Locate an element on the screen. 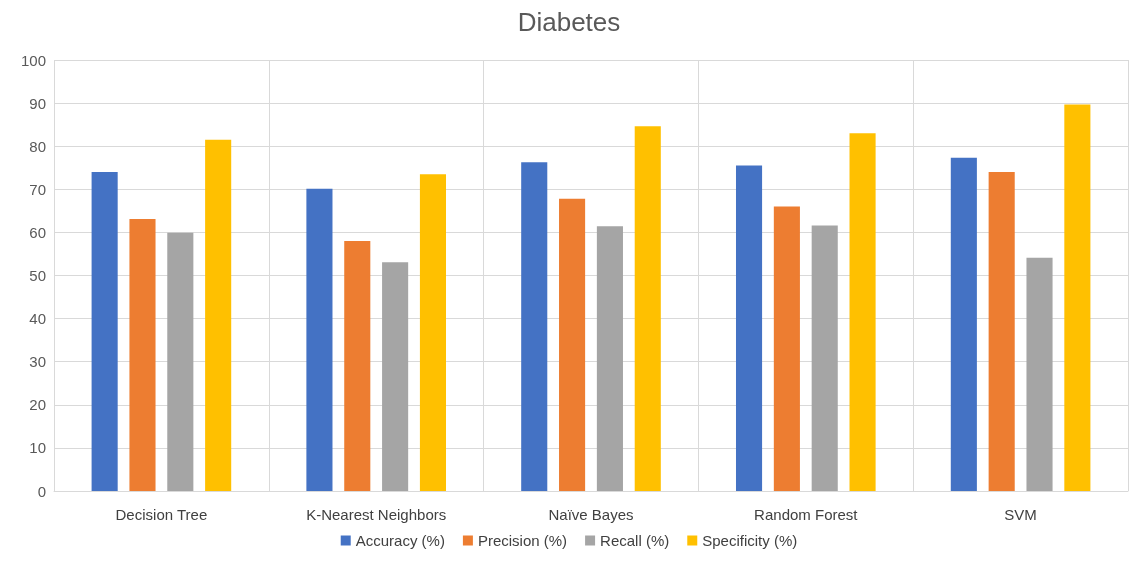  x-tick-label: SVM is located at coordinates (1020, 514).